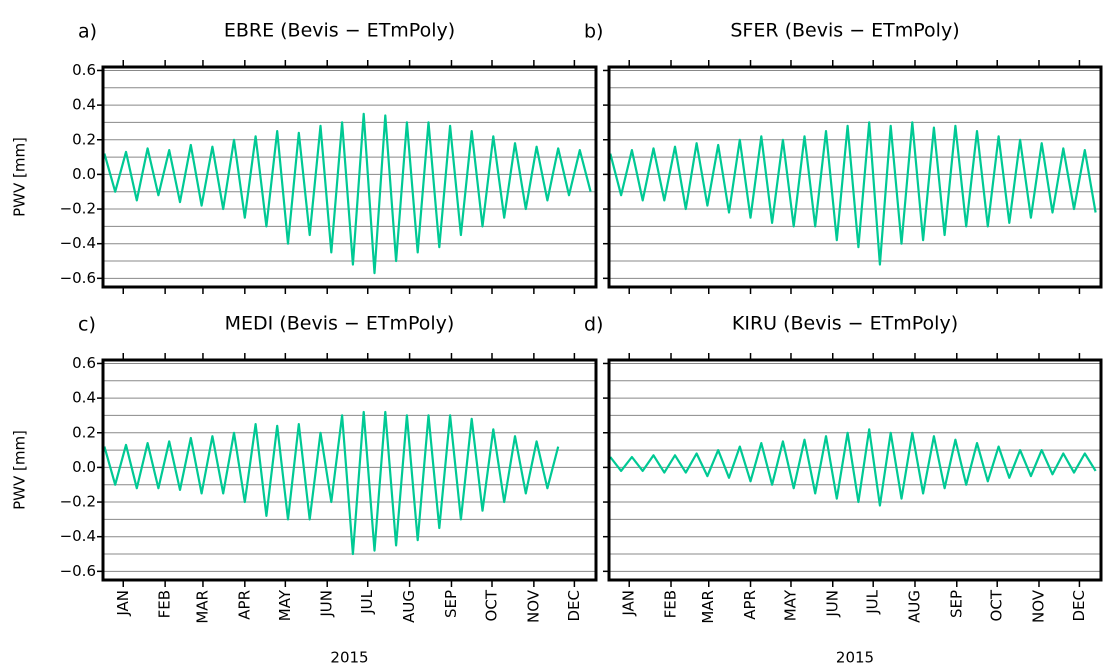 This screenshot has width=1103, height=672. I want to click on panel-label: a), so click(87, 32).